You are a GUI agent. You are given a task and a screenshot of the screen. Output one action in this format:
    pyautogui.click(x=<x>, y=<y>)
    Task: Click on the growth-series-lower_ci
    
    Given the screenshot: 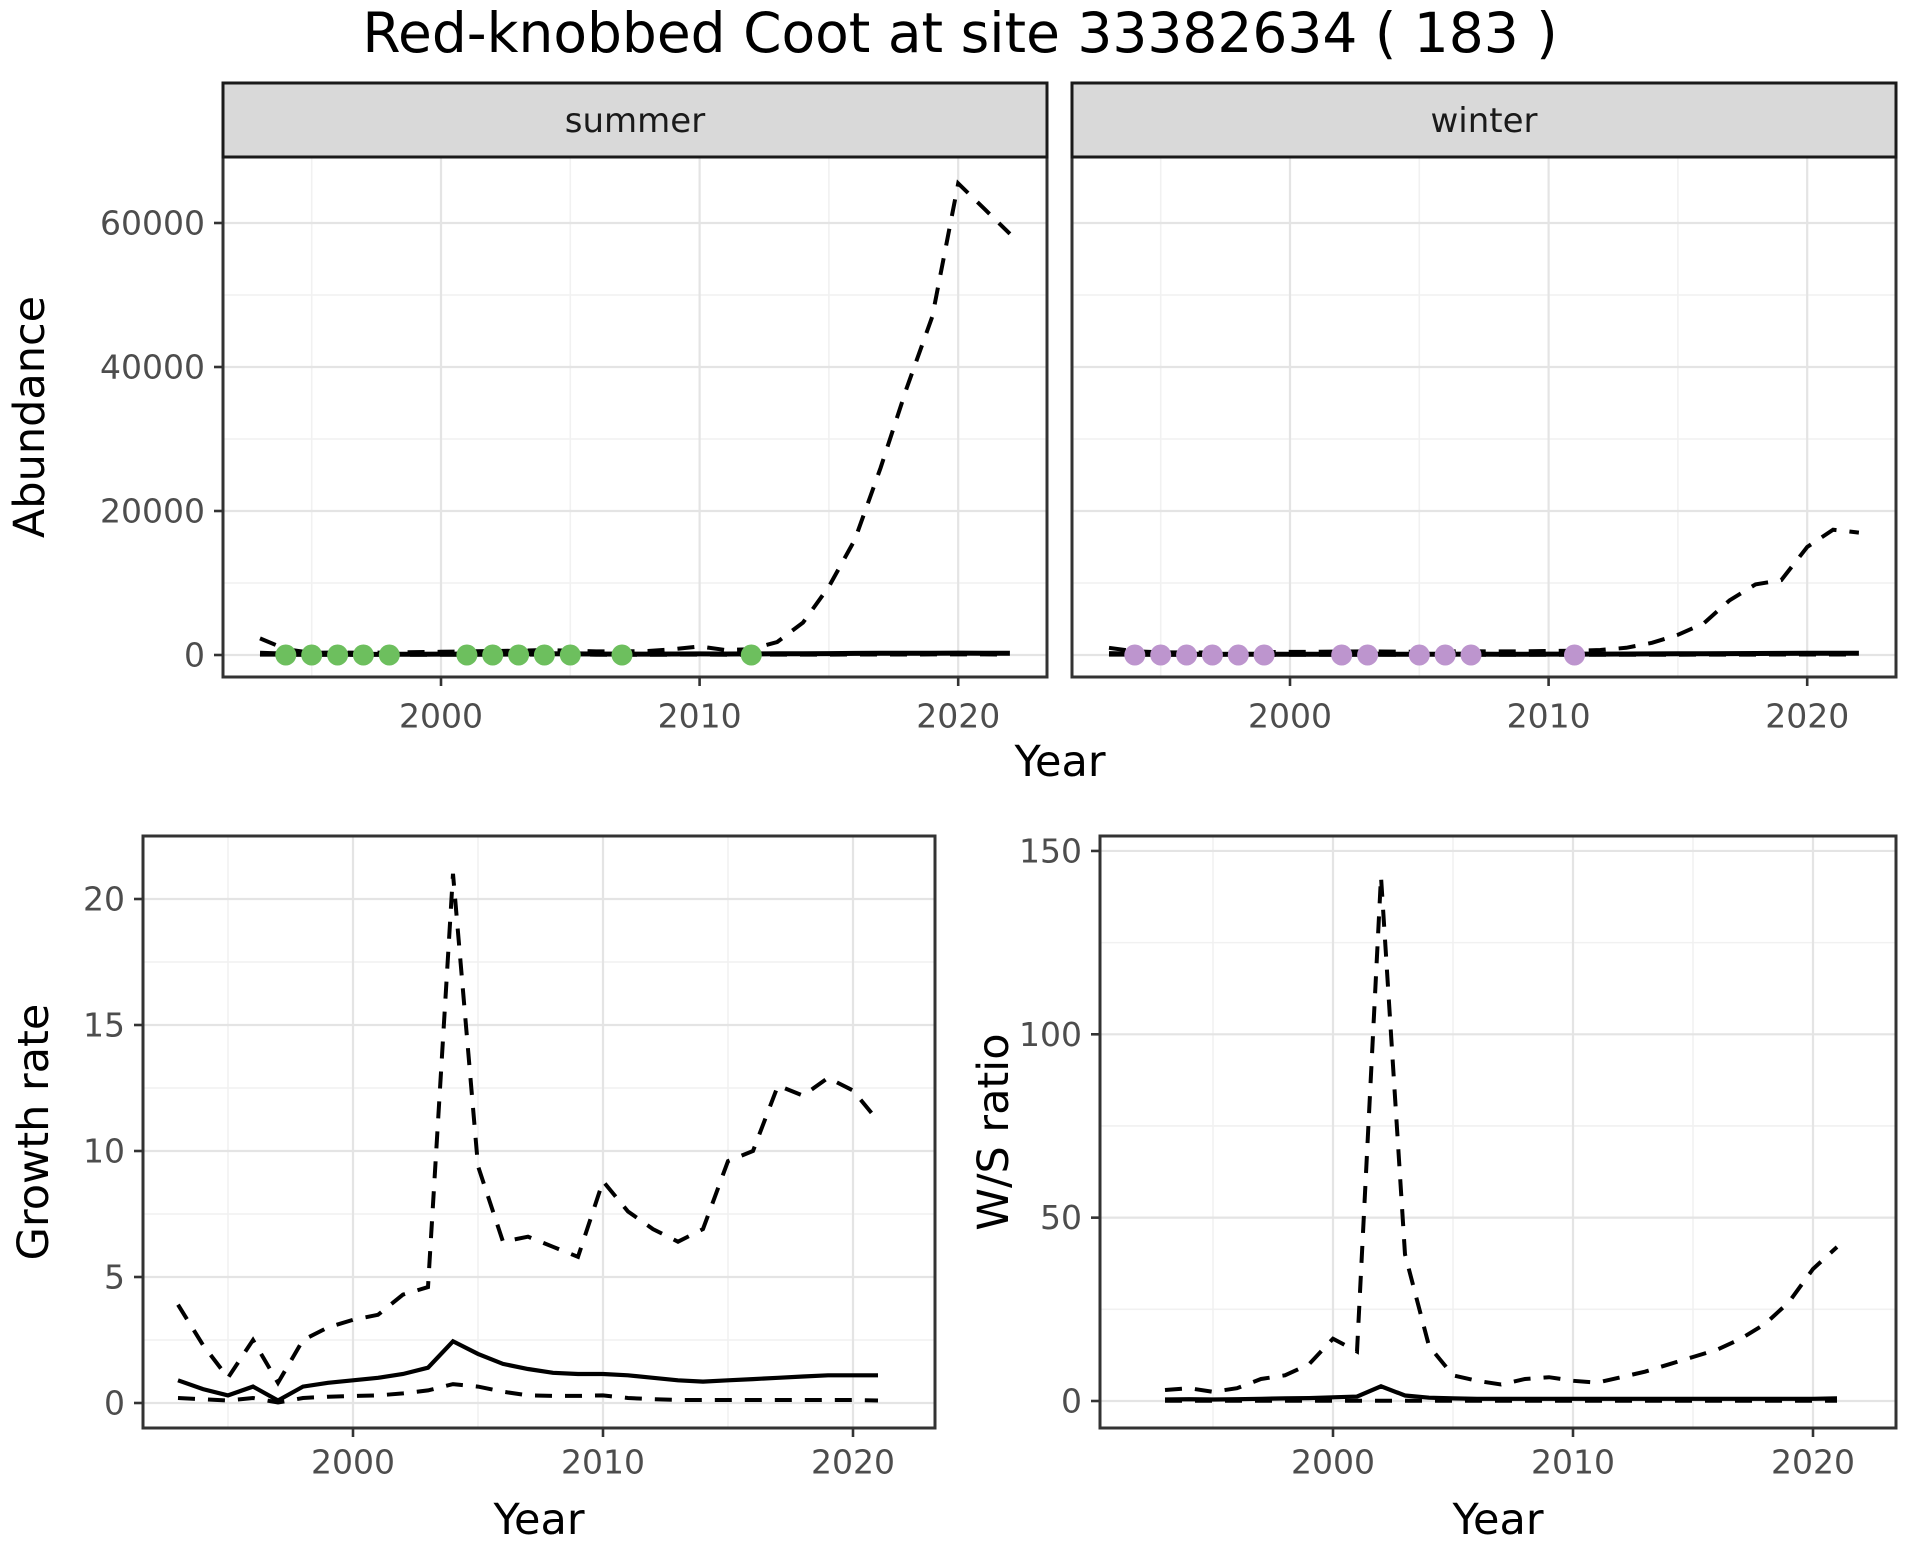 What is the action you would take?
    pyautogui.click(x=528, y=1393)
    